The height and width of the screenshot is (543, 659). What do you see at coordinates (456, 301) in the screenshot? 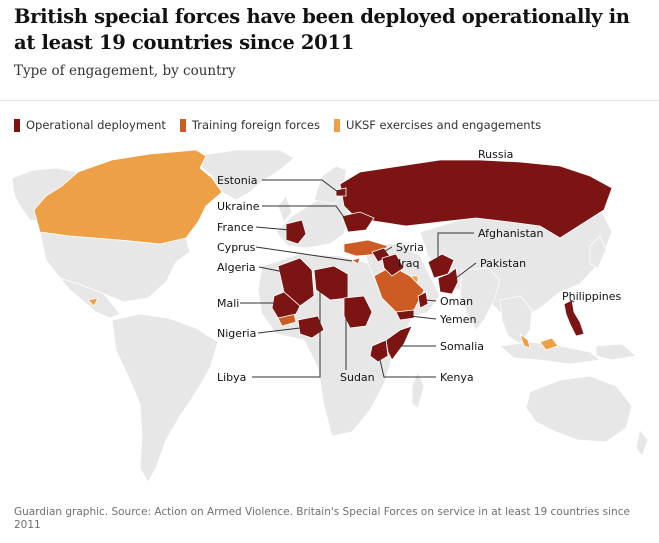
I see `label-oman: Oman` at bounding box center [456, 301].